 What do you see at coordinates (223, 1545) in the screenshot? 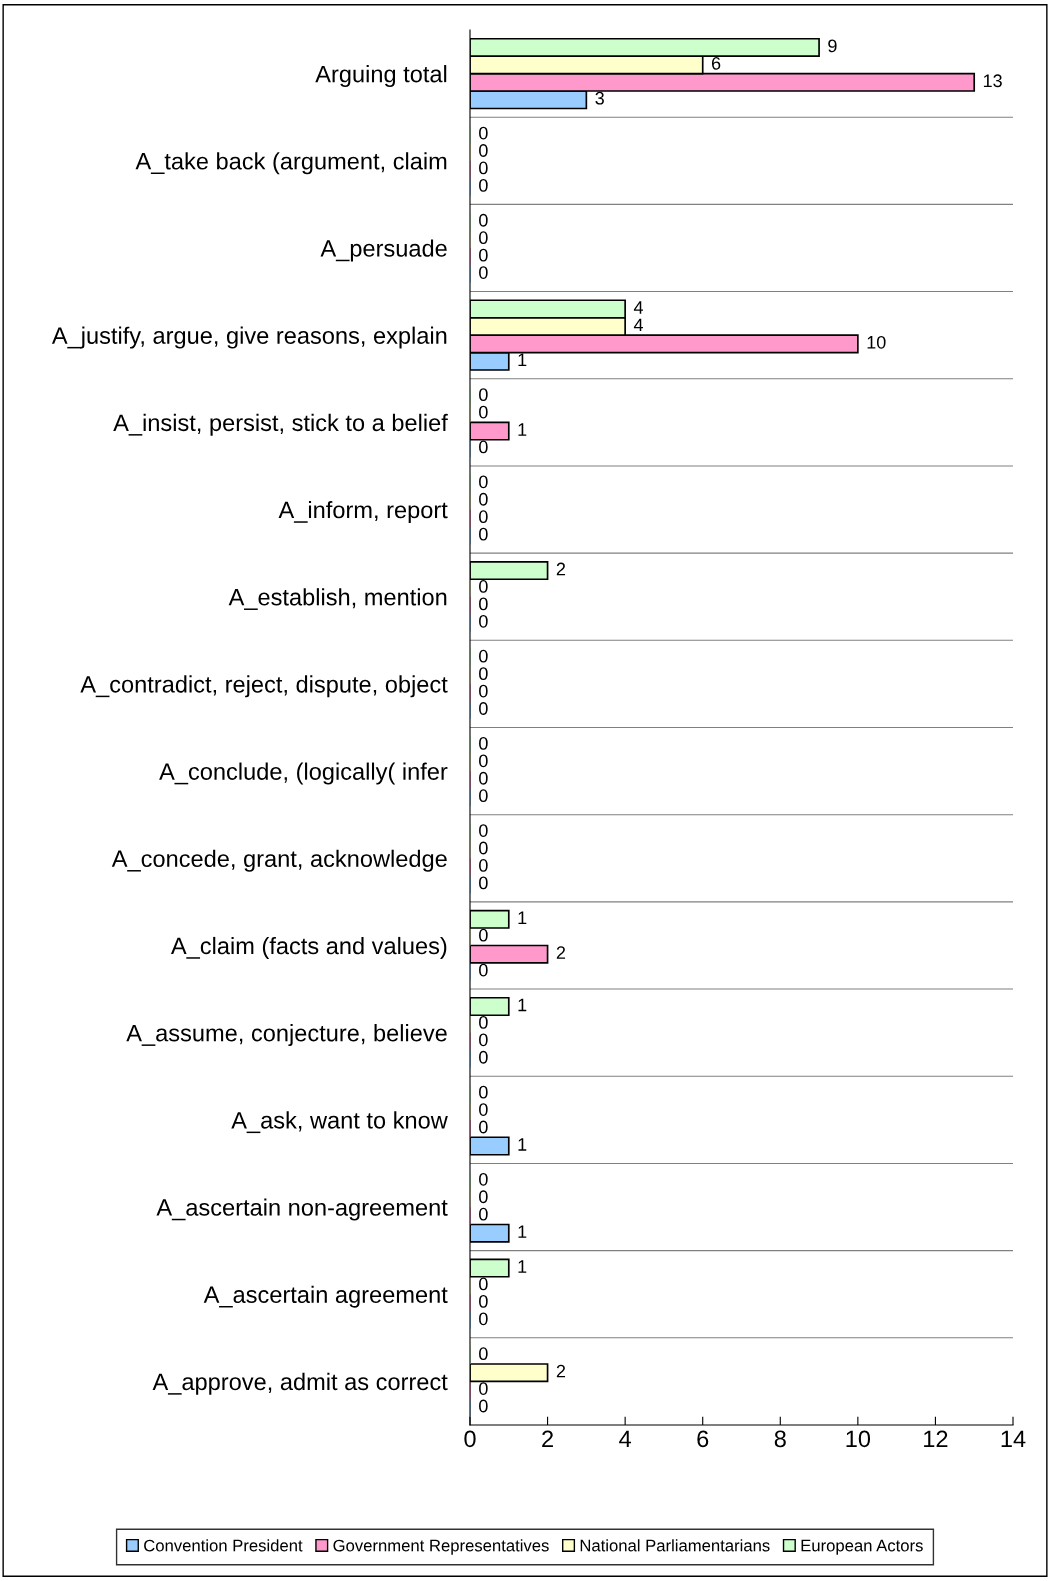
I see `legend-label: Convention President` at bounding box center [223, 1545].